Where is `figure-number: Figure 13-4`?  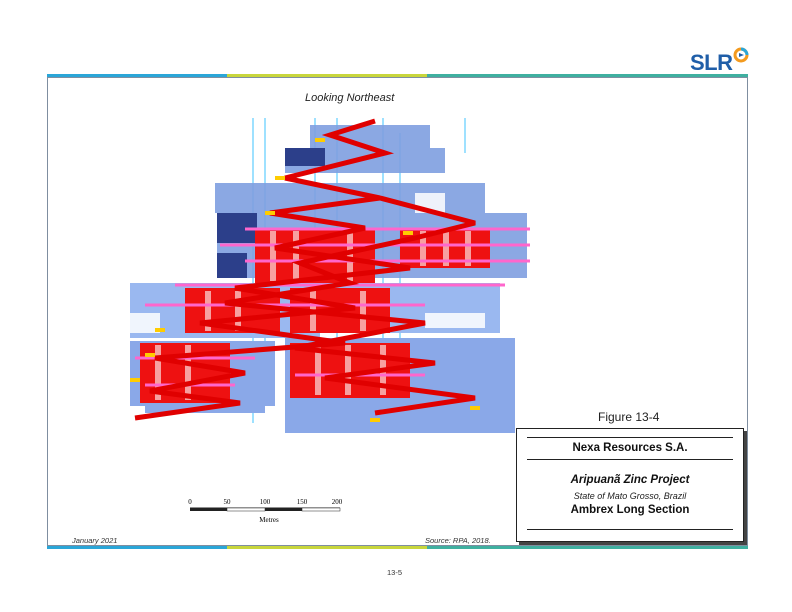
figure-number: Figure 13-4 is located at coordinates (629, 417).